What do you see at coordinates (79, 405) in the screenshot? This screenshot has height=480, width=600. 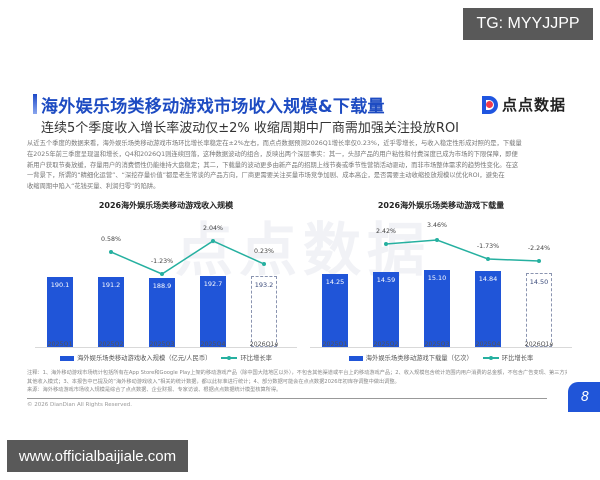 I see `copyright-text: © 2026 DianDian All Rights Reserved.` at bounding box center [79, 405].